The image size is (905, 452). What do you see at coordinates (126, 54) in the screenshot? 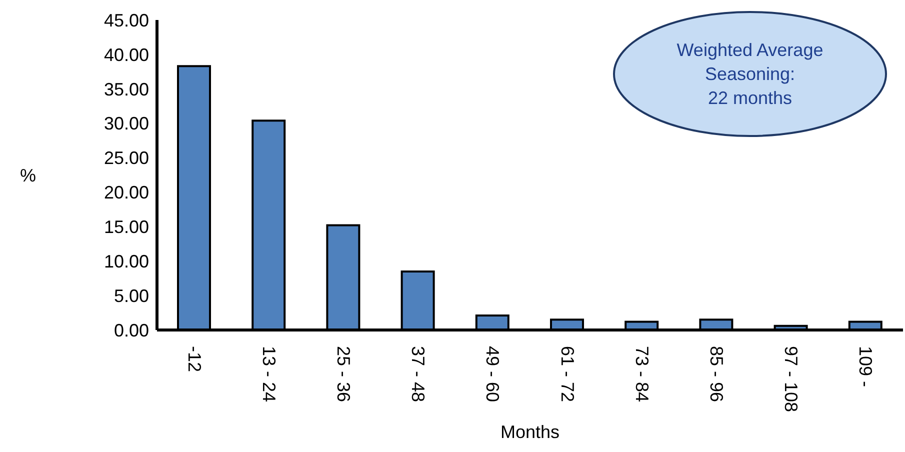
I see `y-tick-label: 40.00` at bounding box center [126, 54].